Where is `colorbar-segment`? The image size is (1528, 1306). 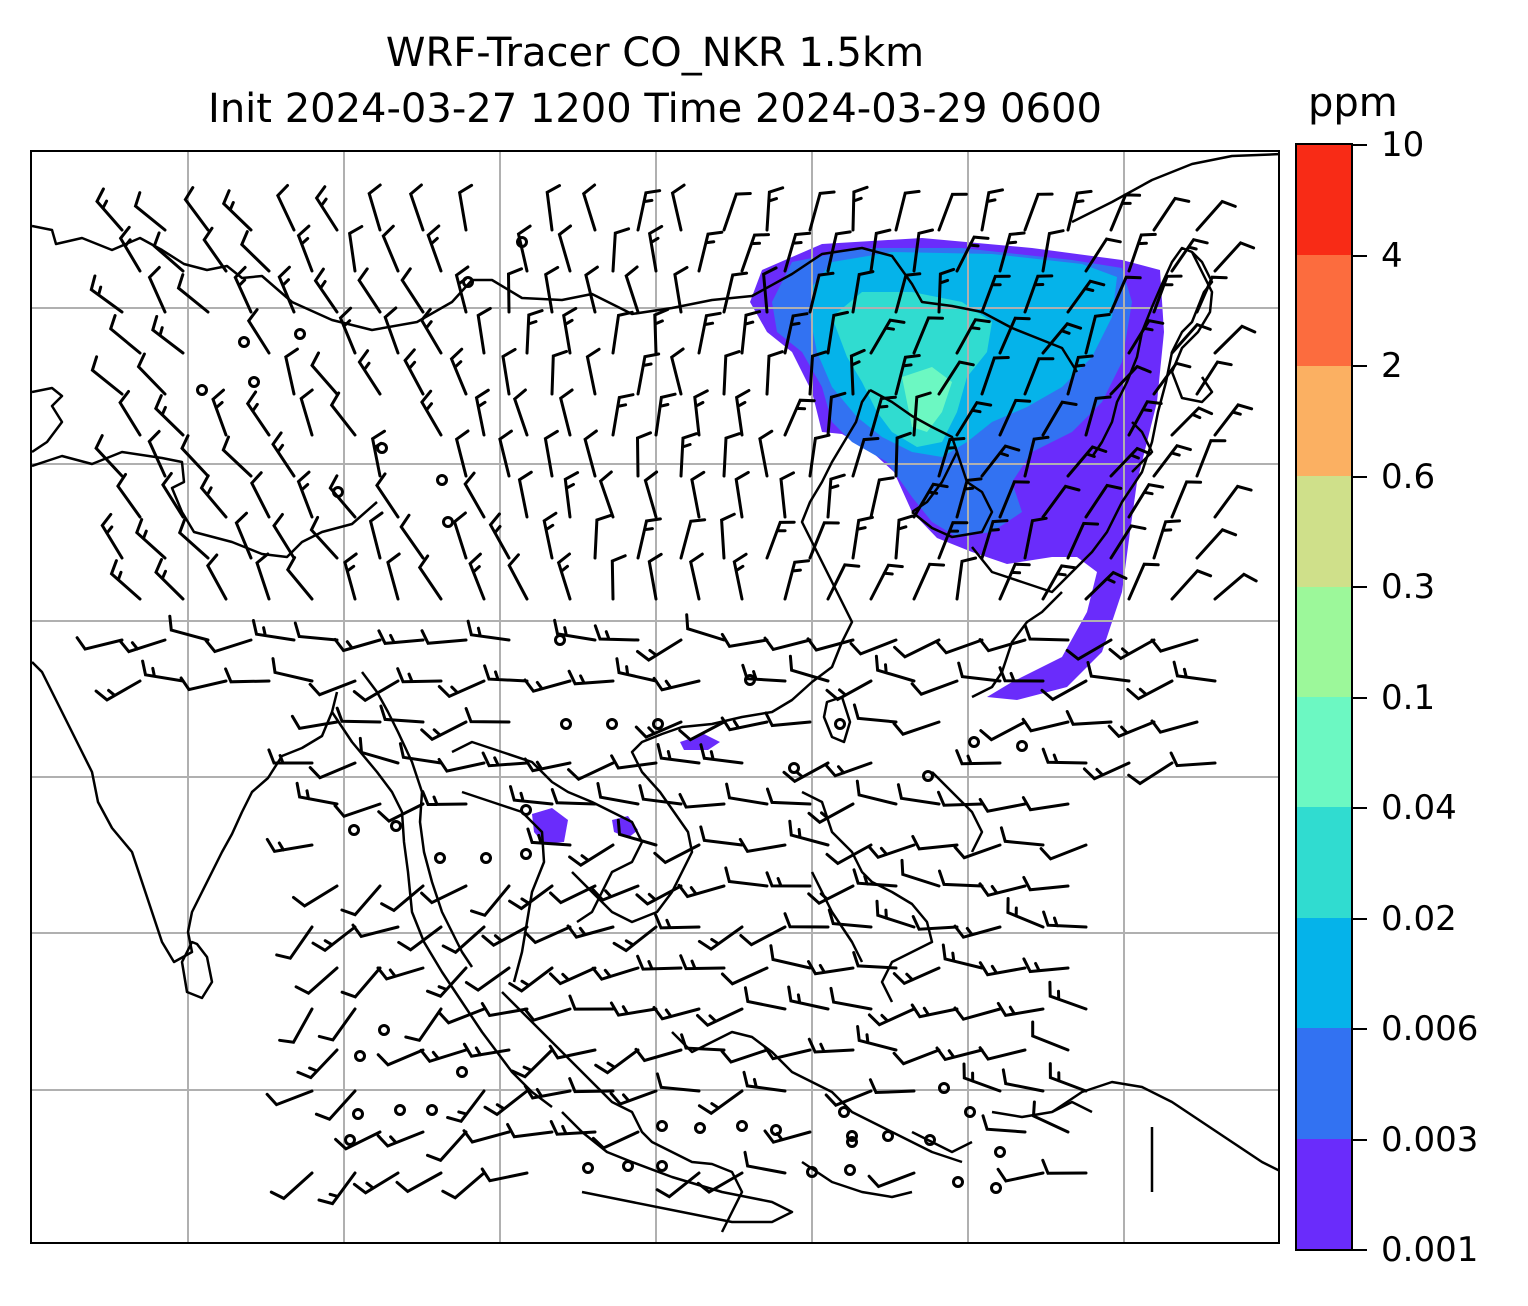 colorbar-segment is located at coordinates (1324, 862).